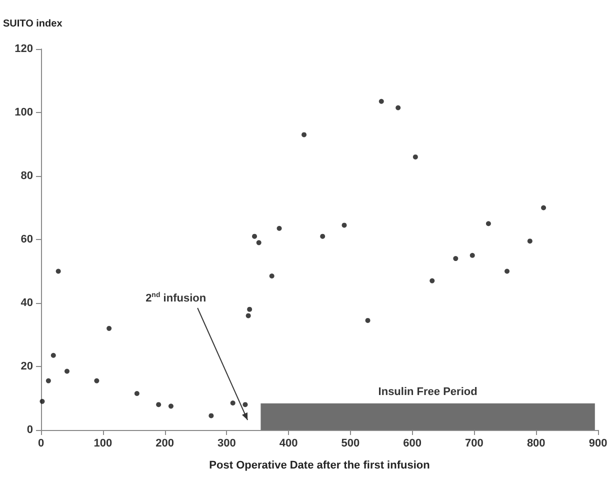 The width and height of the screenshot is (616, 483). I want to click on y-tick-label: 60, so click(26, 240).